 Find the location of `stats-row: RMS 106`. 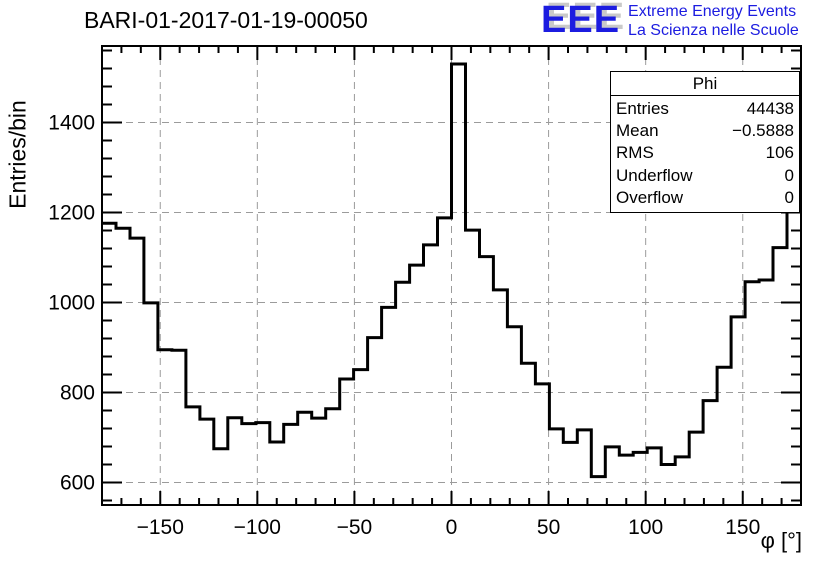

stats-row: RMS 106 is located at coordinates (705, 152).